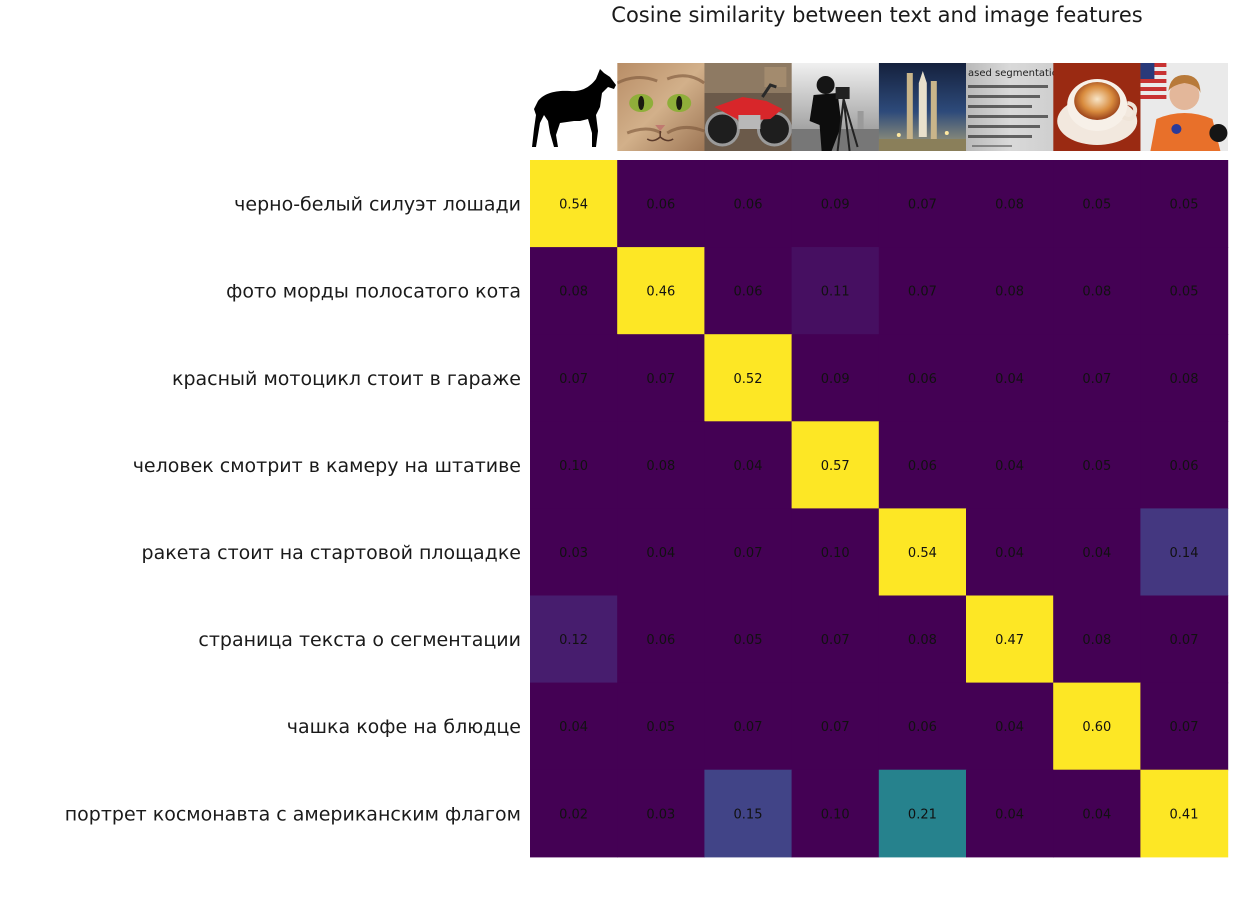  What do you see at coordinates (293, 814) in the screenshot?
I see `row-label: портрет космонавта с американским флагом` at bounding box center [293, 814].